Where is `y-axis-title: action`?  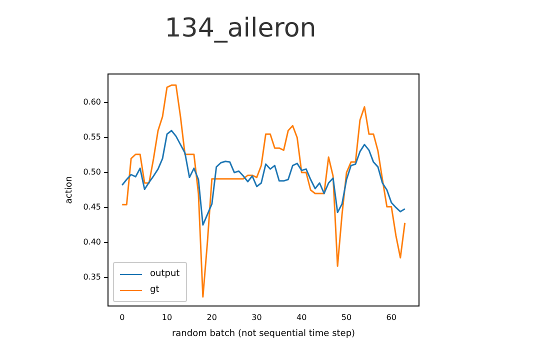 y-axis-title: action is located at coordinates (69, 190).